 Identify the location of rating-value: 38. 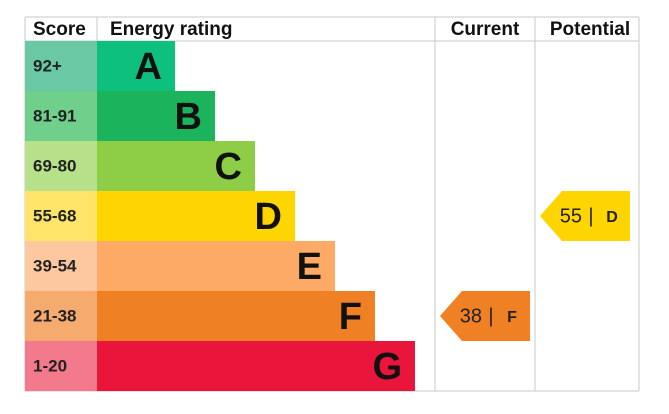
(471, 316).